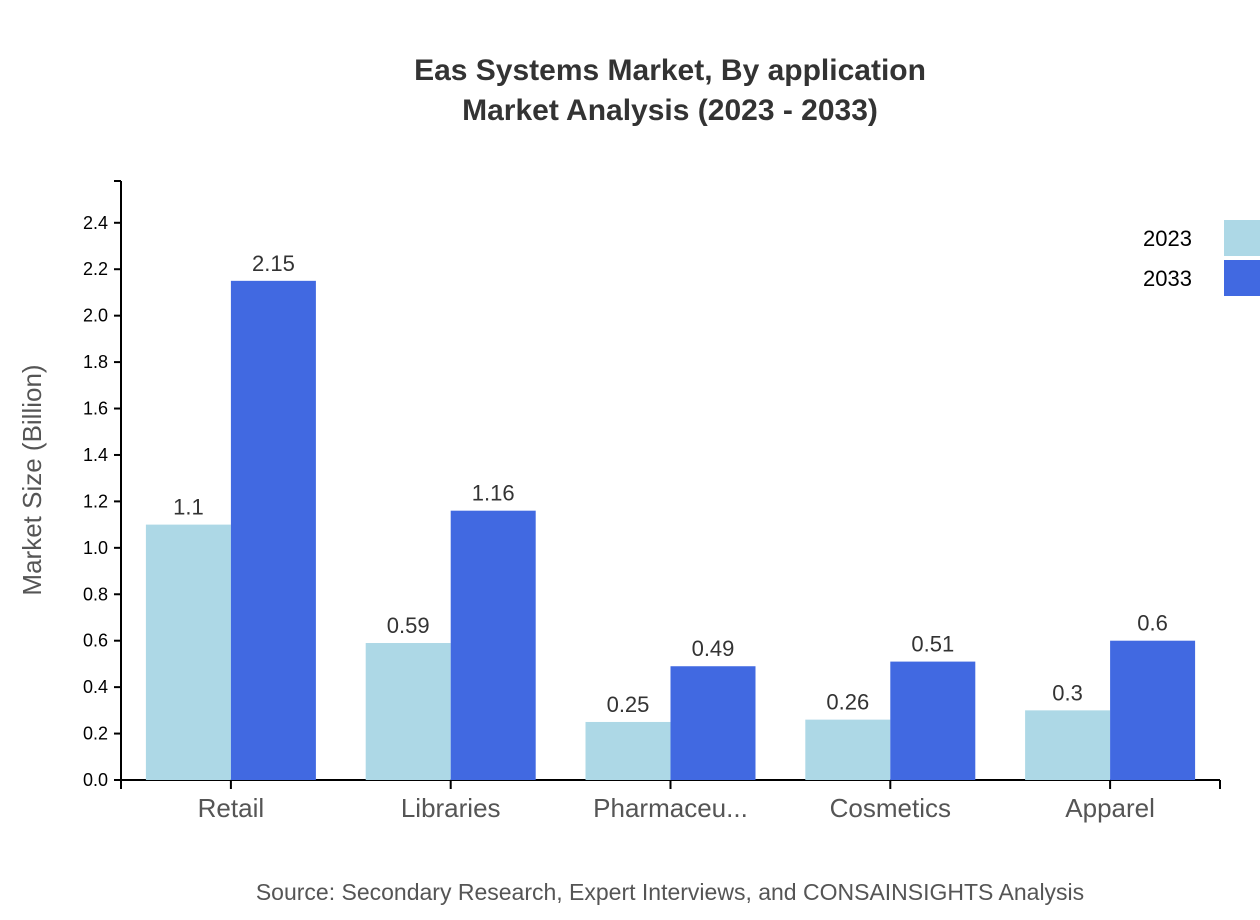  Describe the element at coordinates (95, 641) in the screenshot. I see `y-tick-label: 0.6` at that location.